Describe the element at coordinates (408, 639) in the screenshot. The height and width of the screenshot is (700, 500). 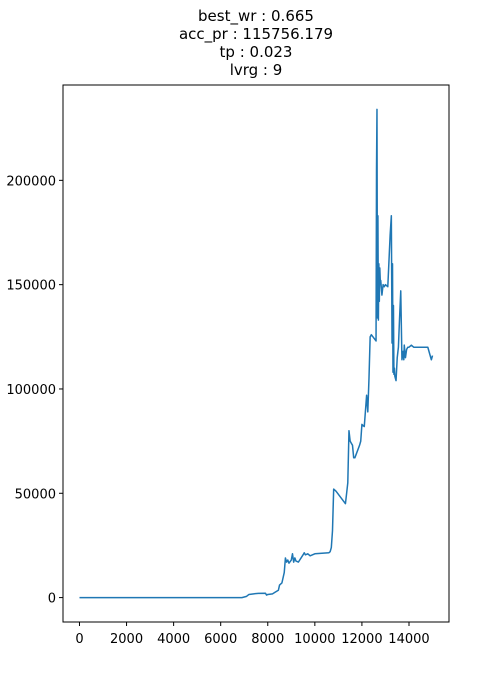
I see `x-tick-label: 14000` at that location.